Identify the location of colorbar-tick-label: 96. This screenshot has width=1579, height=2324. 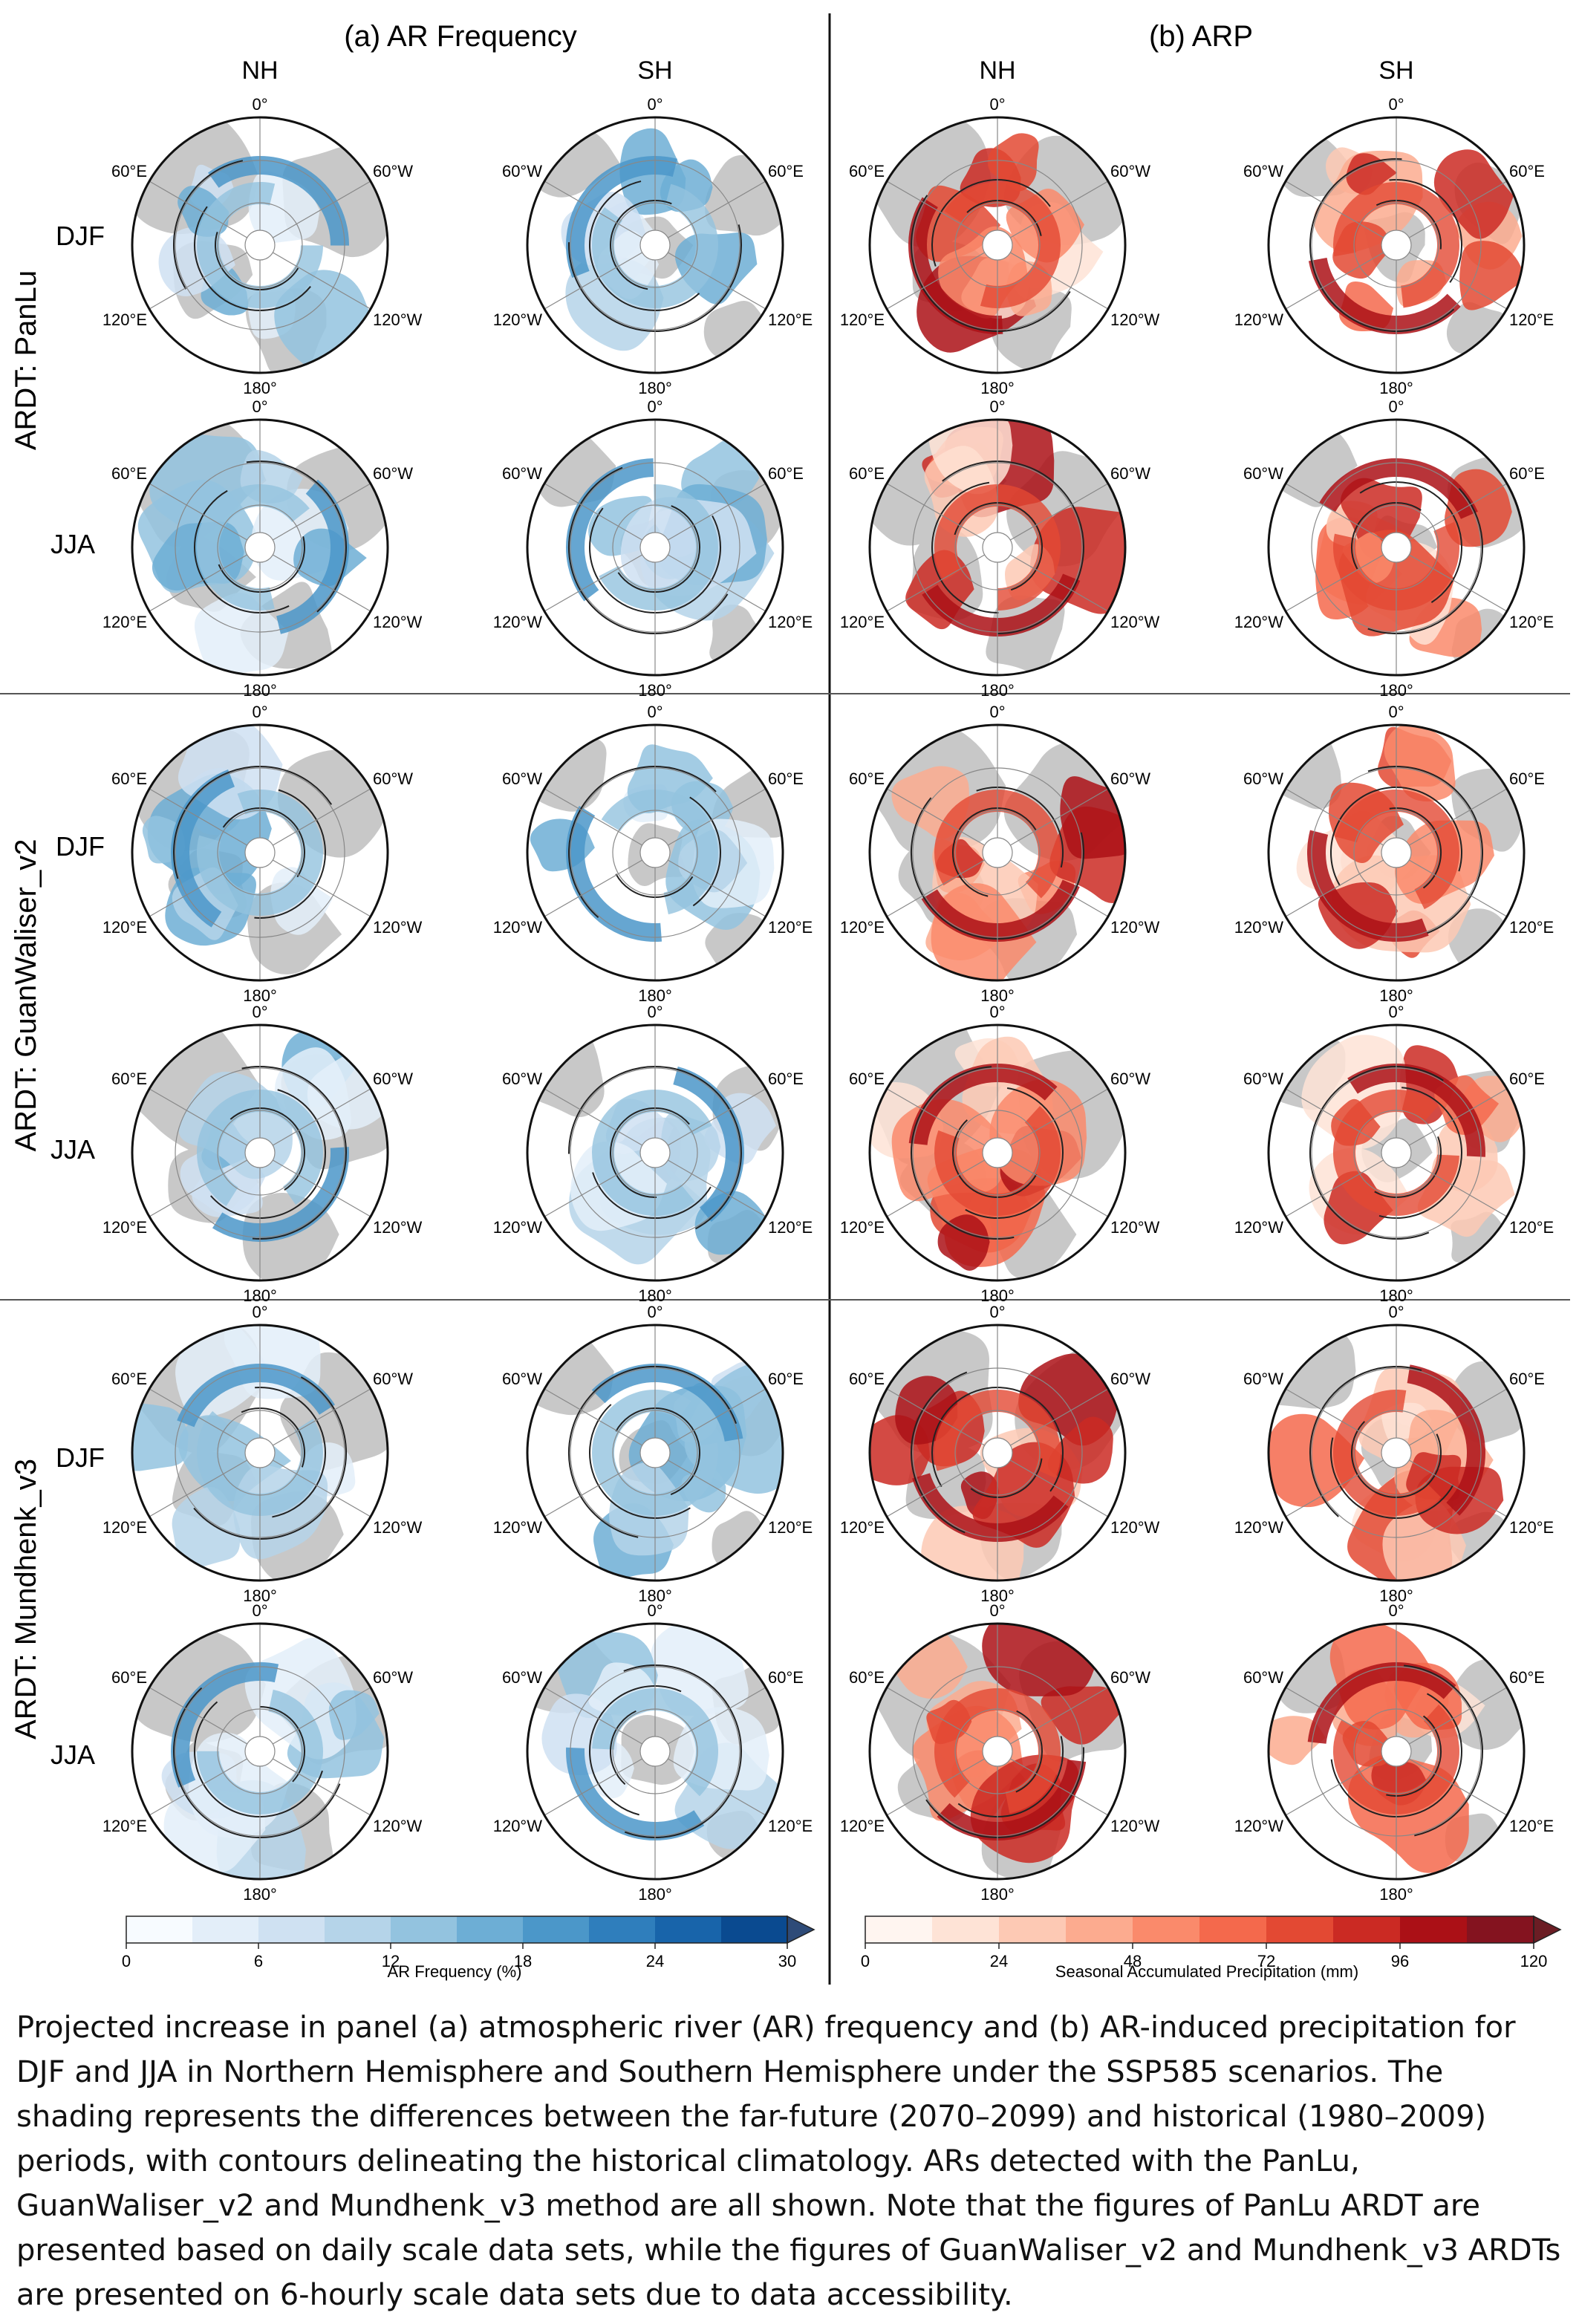
(1400, 1961).